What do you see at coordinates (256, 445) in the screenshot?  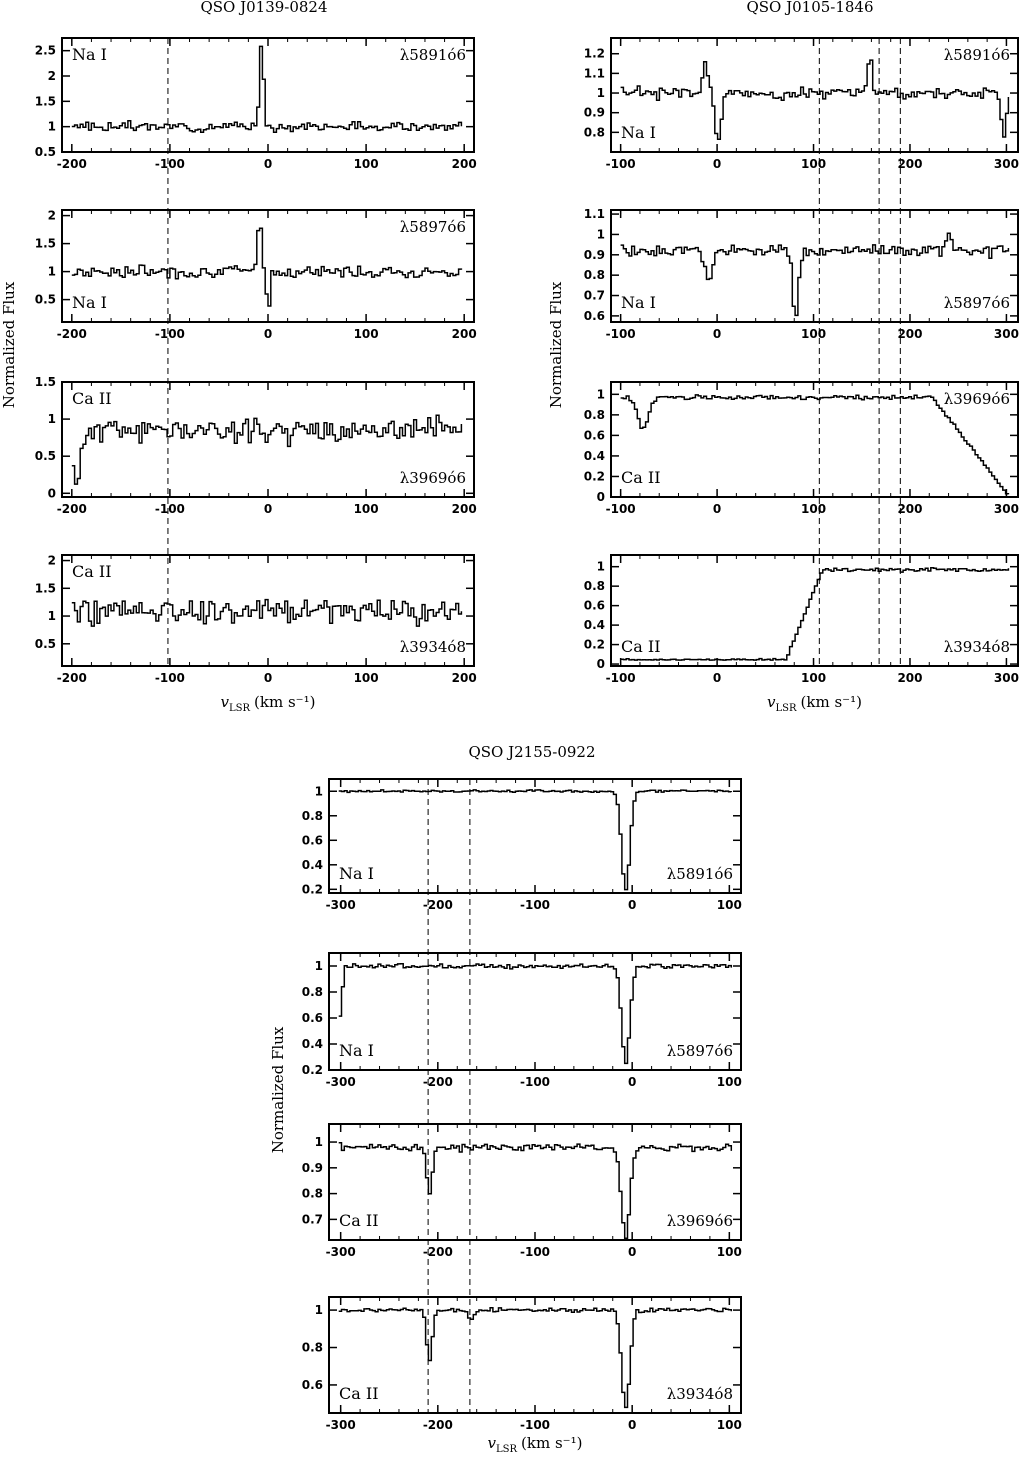 I see `spectrum-panel: -200 -100 0 100 200 0 0.5 1 1.5 Ca II λ3969ó6` at bounding box center [256, 445].